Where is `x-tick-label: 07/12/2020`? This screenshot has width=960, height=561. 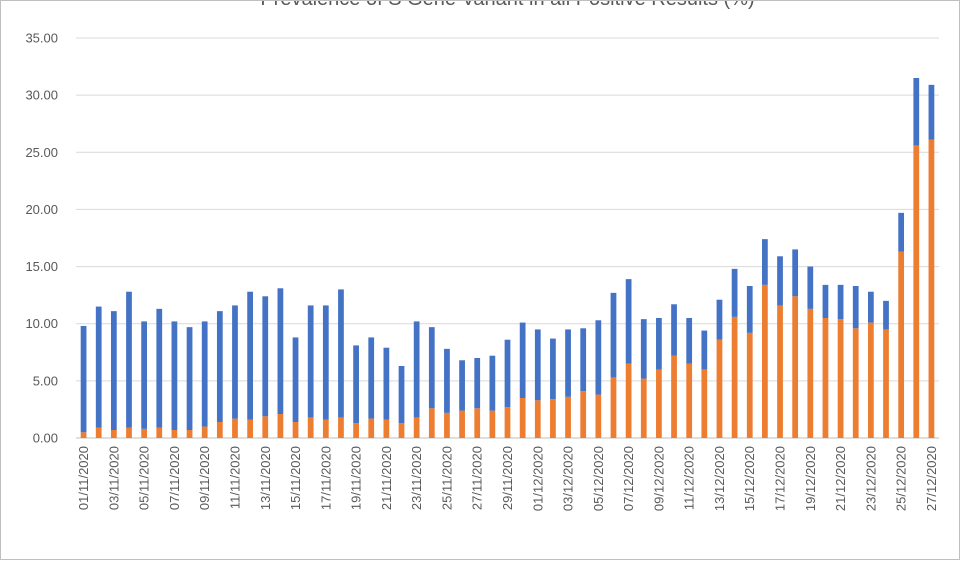
x-tick-label: 07/12/2020 is located at coordinates (628, 478).